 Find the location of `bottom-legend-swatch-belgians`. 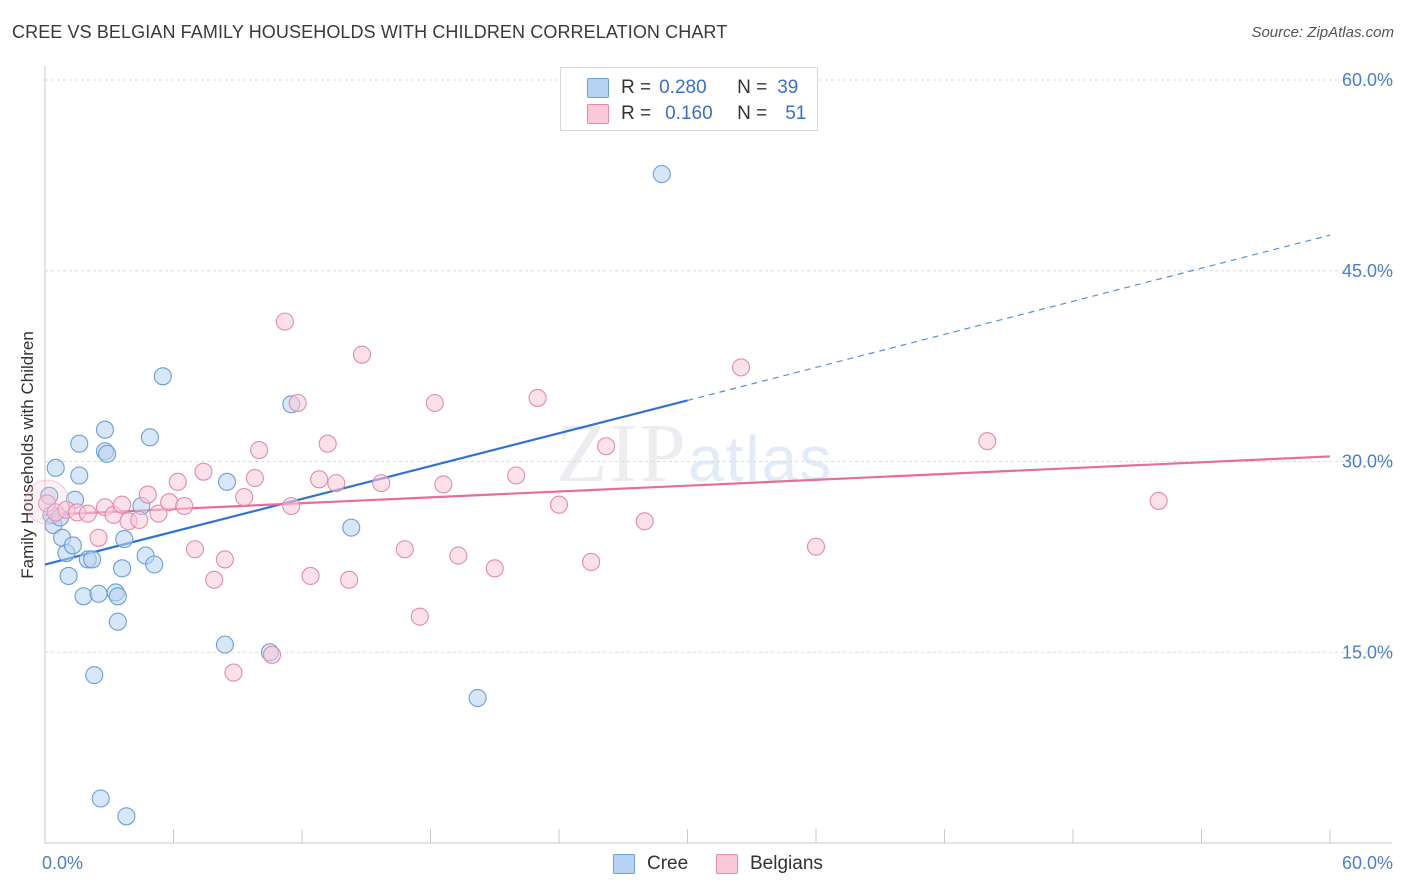

bottom-legend-swatch-belgians is located at coordinates (727, 864).